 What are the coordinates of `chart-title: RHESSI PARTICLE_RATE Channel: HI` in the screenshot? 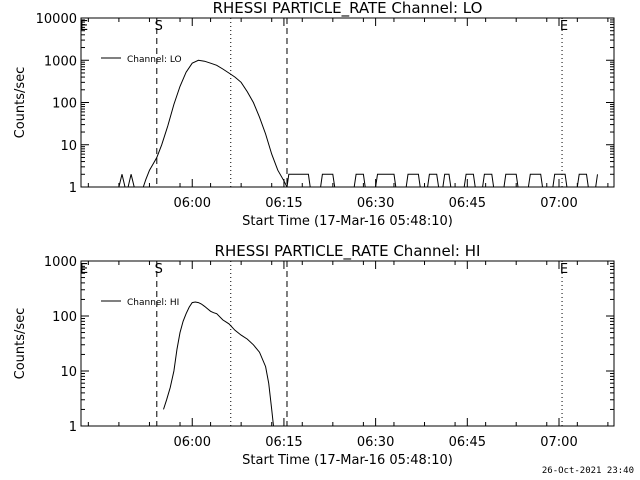 It's located at (348, 251).